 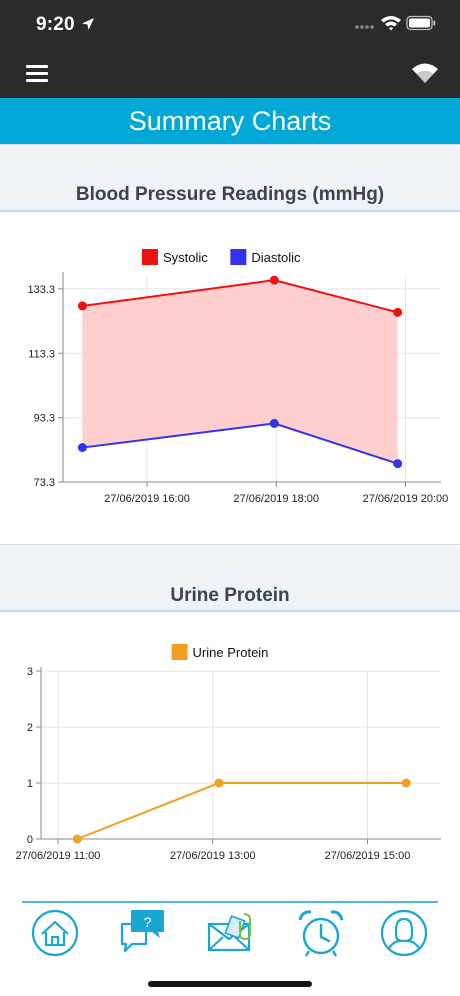 I want to click on bp-section-header, so click(x=230, y=178).